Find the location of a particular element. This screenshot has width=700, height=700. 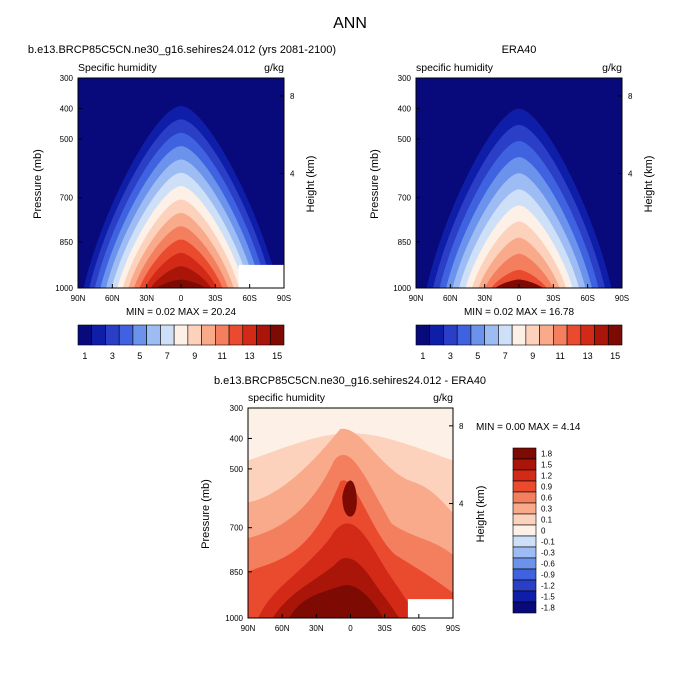

colorbar-label: 15 is located at coordinates (615, 356).